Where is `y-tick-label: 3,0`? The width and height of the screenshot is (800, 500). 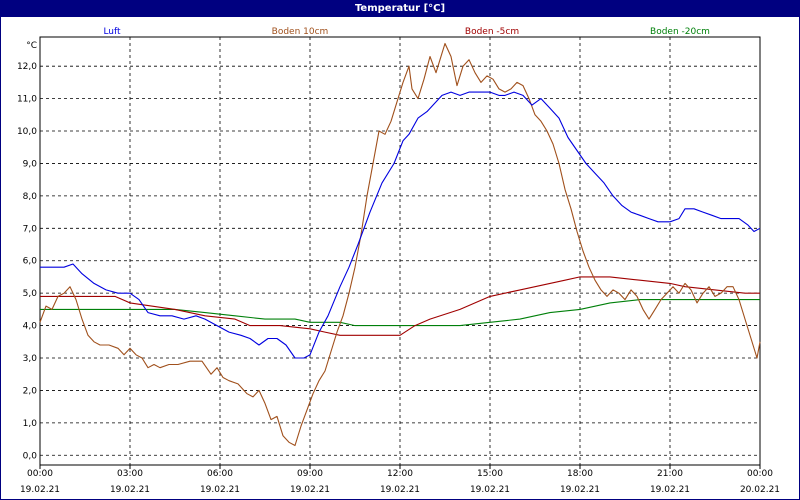 y-tick-label: 3,0 is located at coordinates (30, 359).